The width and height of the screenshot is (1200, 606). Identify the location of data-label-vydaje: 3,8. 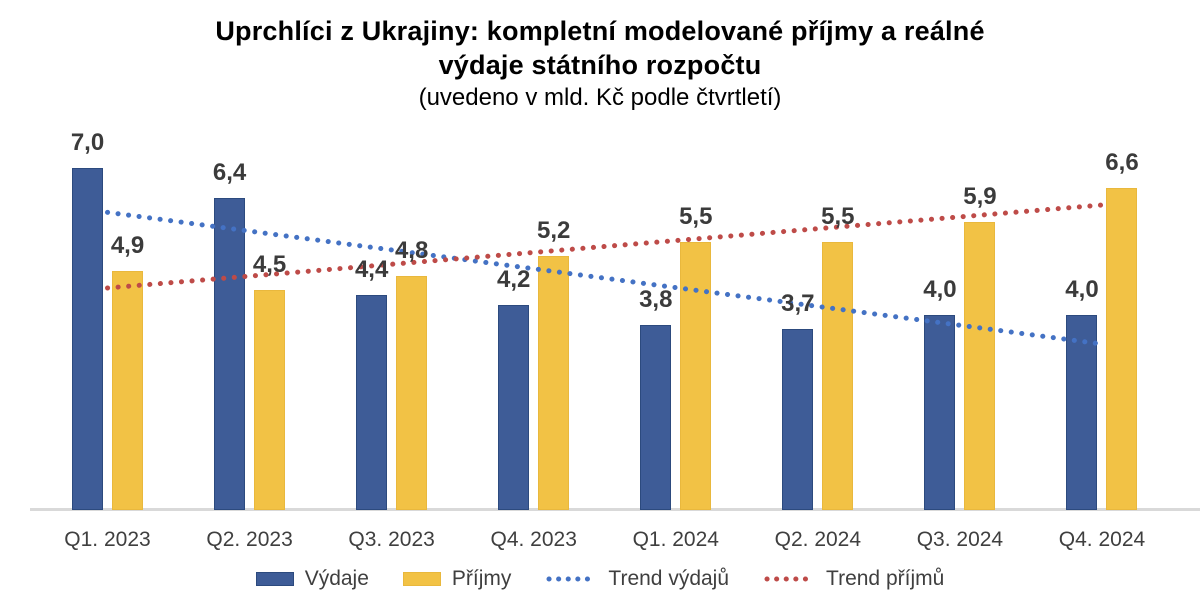
(656, 299).